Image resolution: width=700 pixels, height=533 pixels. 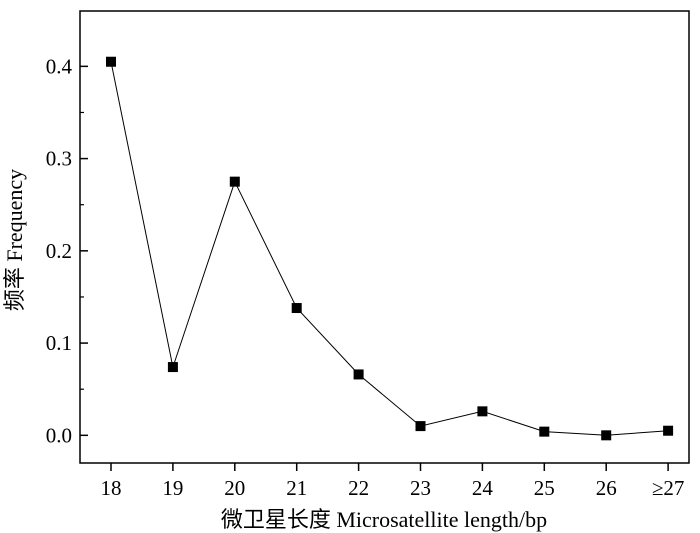 I want to click on y-tick-label: 0.1, so click(x=59, y=343).